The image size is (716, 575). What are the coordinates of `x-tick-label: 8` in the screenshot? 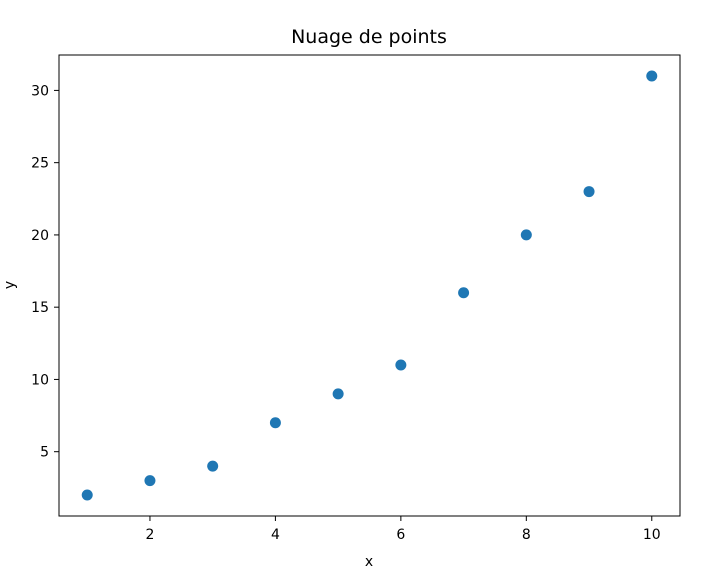 It's located at (526, 535).